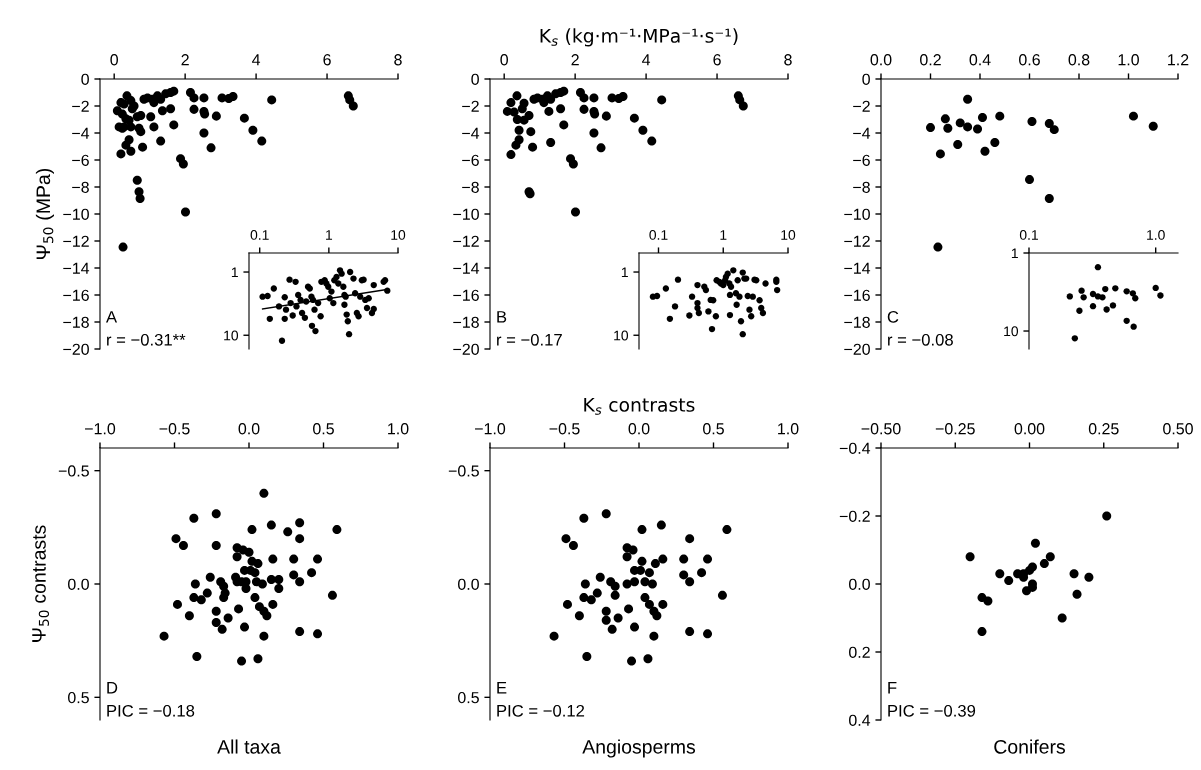 The width and height of the screenshot is (1201, 770). I want to click on x-tick-label: 0.4, so click(980, 60).